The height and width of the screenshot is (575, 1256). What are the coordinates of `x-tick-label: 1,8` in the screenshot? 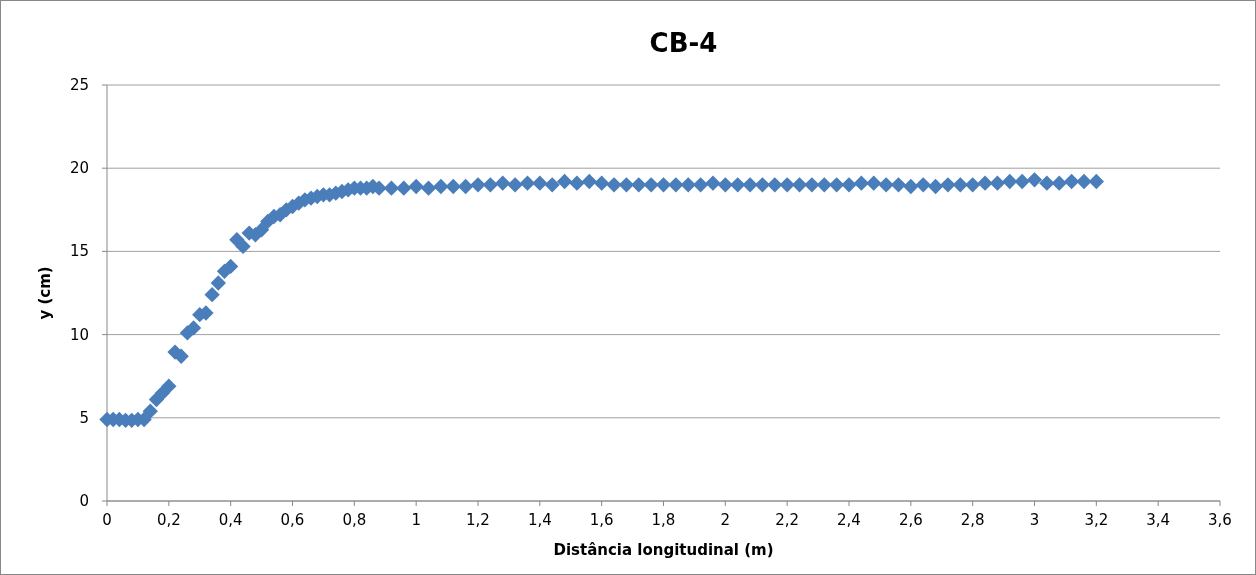 It's located at (663, 520).